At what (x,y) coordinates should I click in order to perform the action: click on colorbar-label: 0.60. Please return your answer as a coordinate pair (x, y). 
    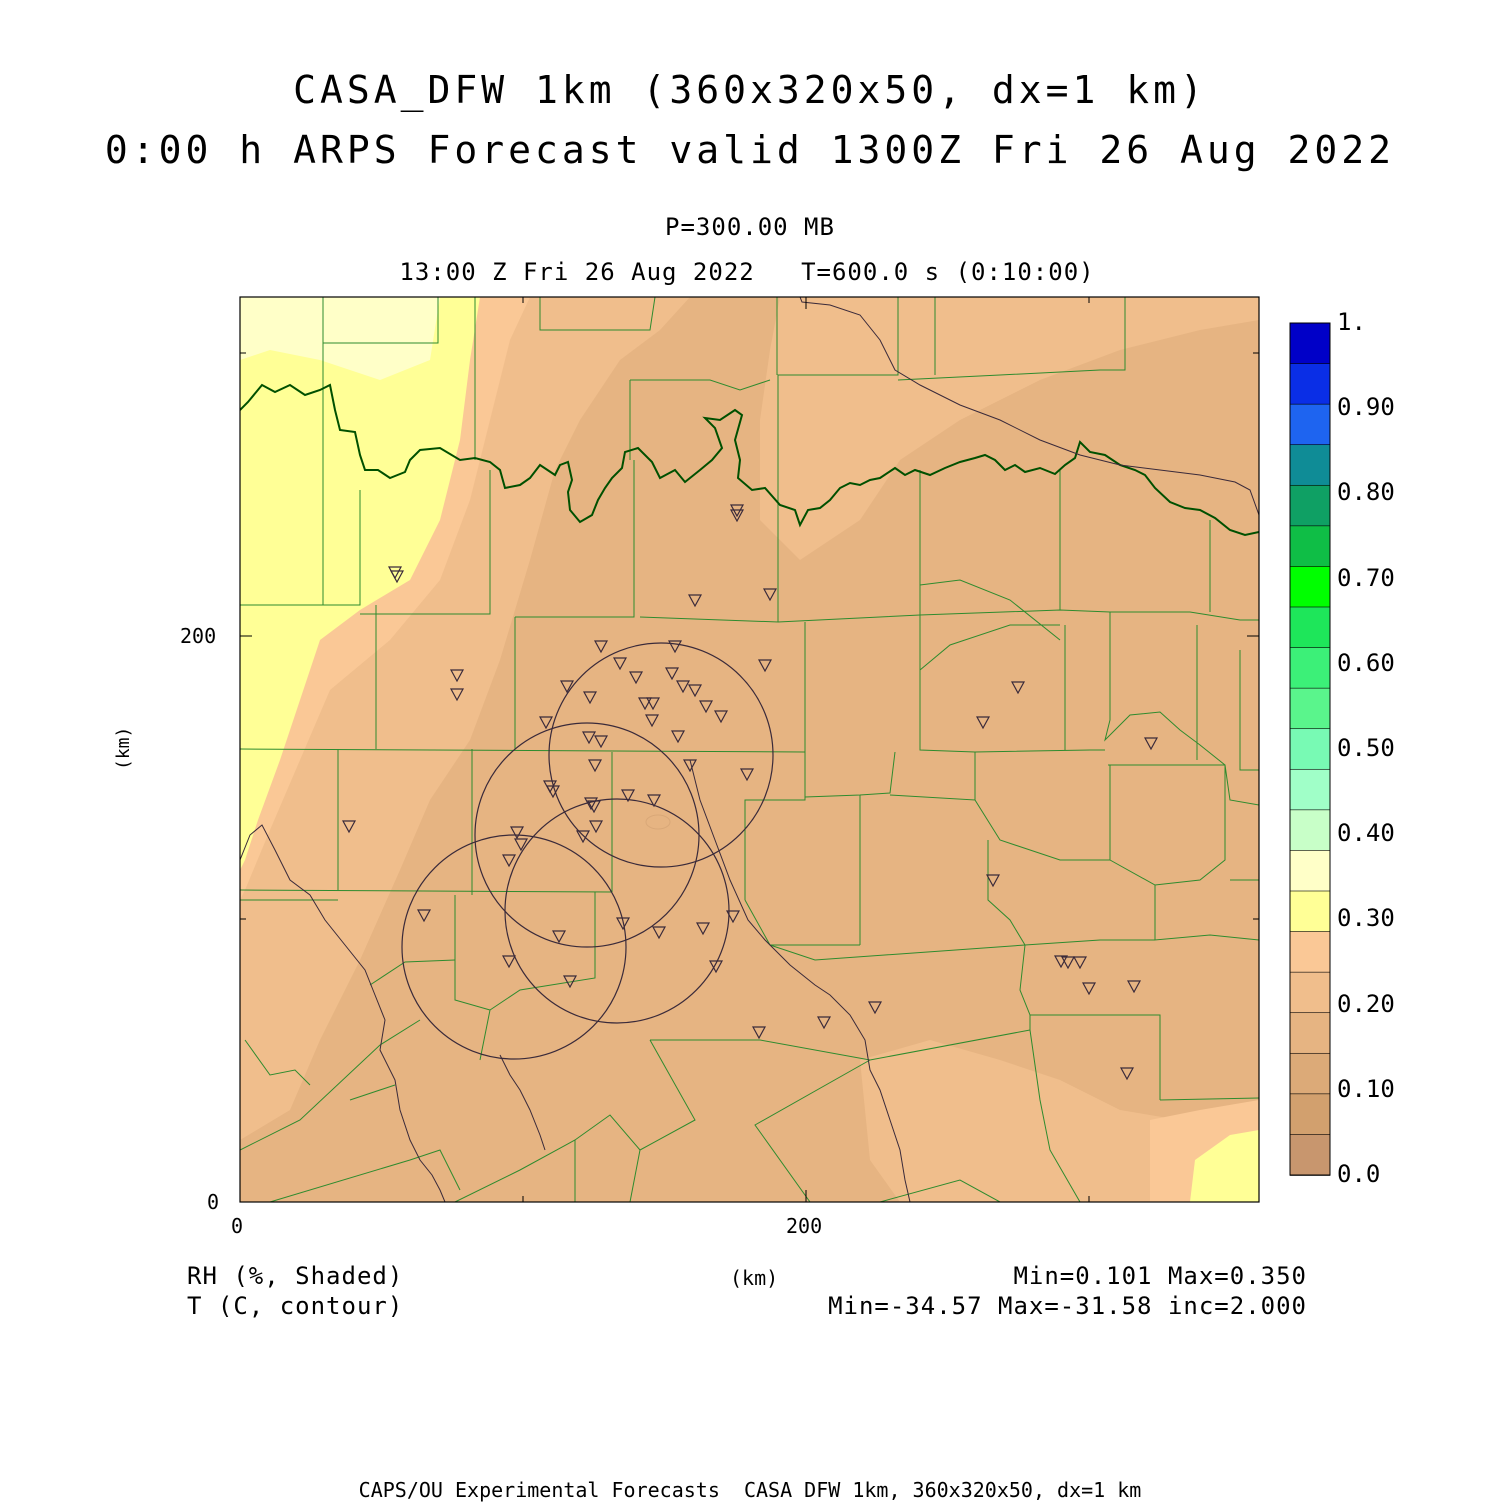
    Looking at the image, I should click on (1366, 662).